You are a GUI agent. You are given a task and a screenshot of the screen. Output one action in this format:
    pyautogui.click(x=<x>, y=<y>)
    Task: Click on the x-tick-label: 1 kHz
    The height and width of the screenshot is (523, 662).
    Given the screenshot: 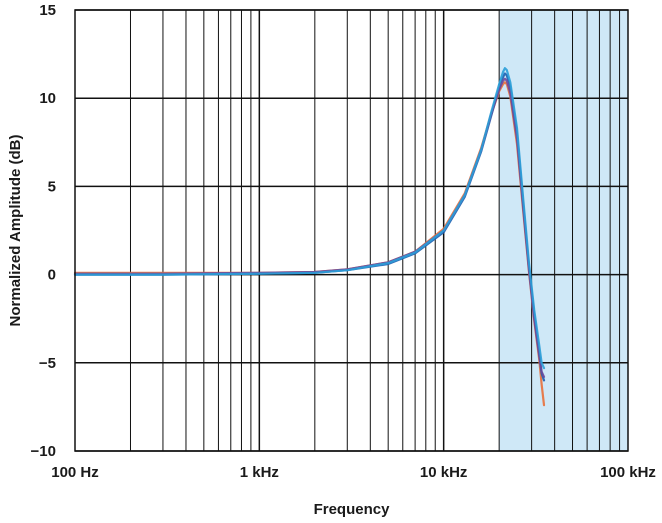 What is the action you would take?
    pyautogui.click(x=259, y=472)
    